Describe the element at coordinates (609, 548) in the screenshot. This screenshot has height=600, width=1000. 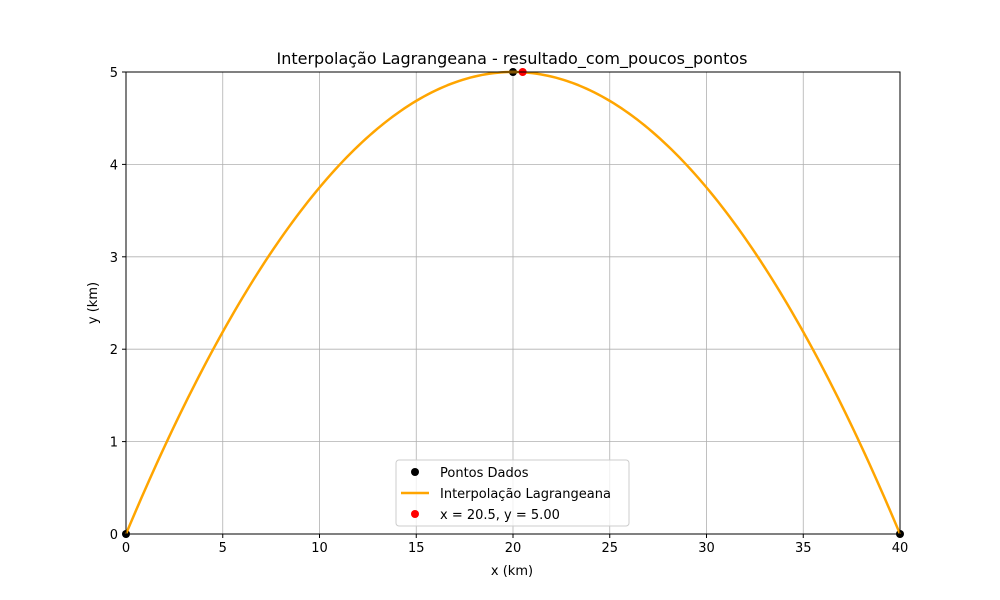
I see `x-tick-label: 25` at that location.